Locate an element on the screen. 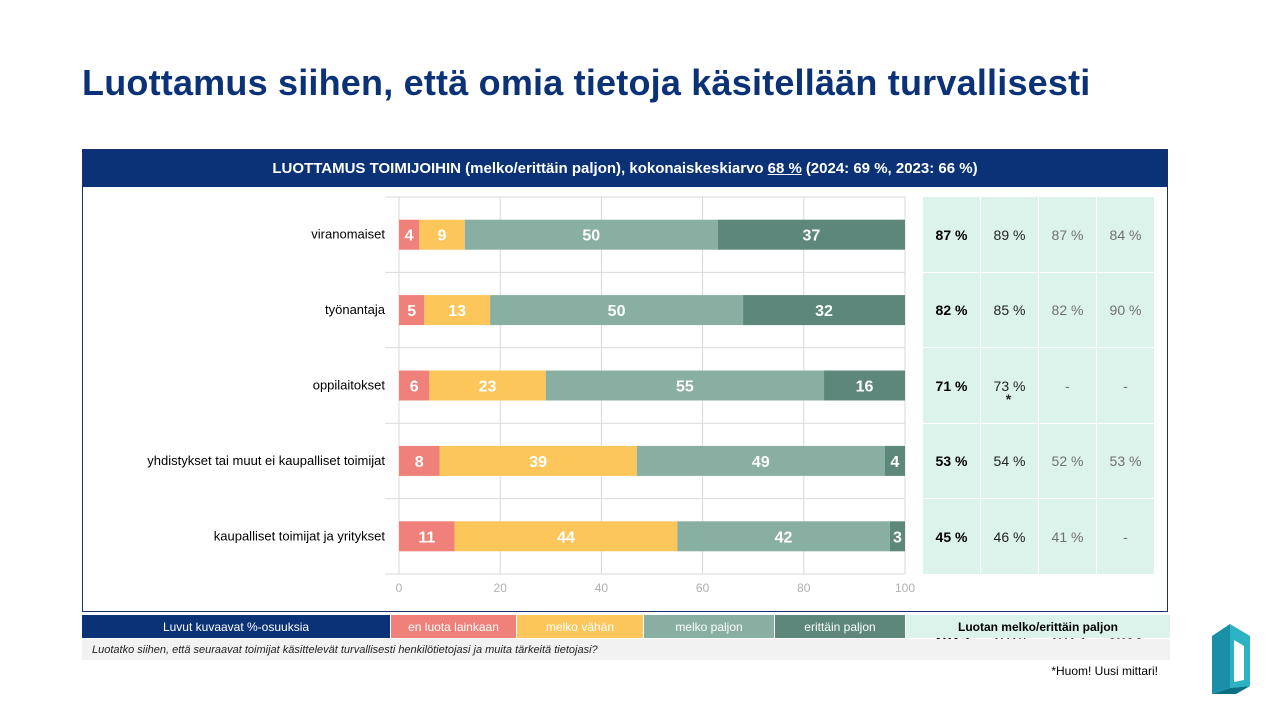 This screenshot has height=720, width=1280. trust-cell: 71 % is located at coordinates (951, 386).